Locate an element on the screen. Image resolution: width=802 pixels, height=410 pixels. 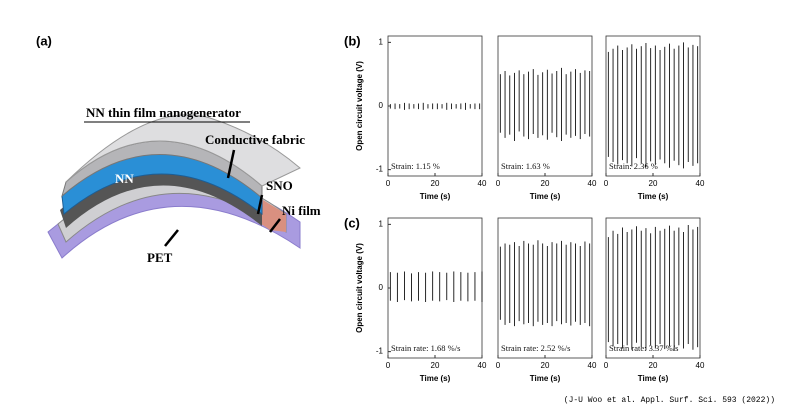
layer-label: Ni film is located at coordinates (301, 210).